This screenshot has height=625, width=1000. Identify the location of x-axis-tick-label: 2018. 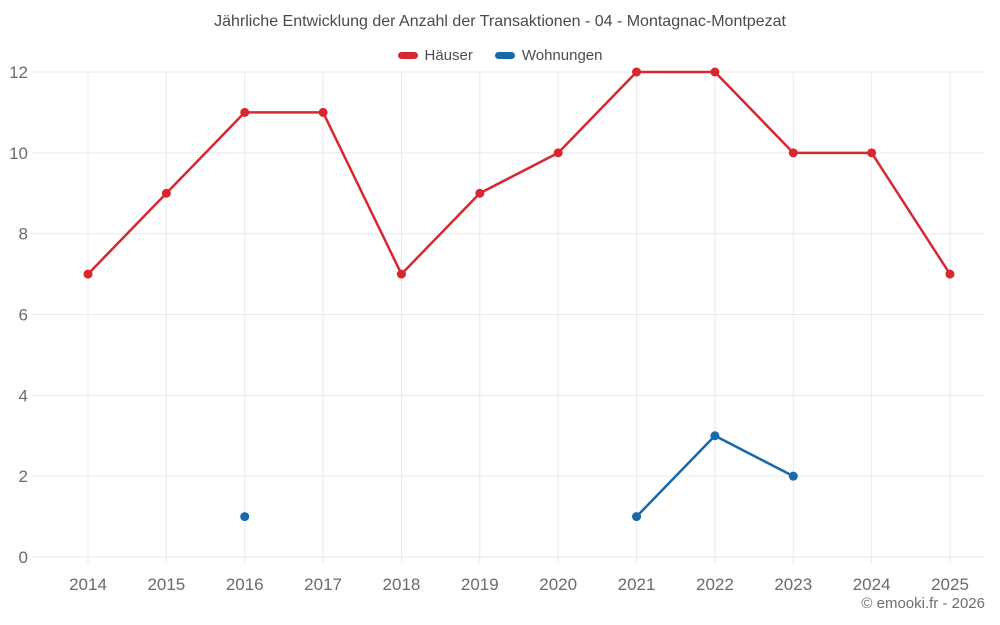
(402, 584).